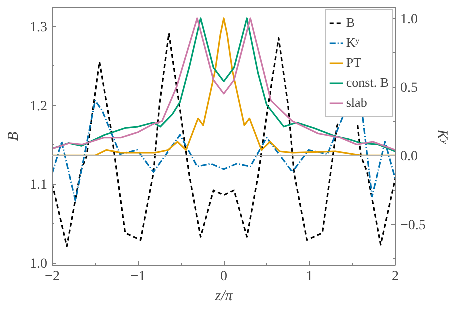  What do you see at coordinates (351, 23) in the screenshot?
I see `legend-label: B` at bounding box center [351, 23].